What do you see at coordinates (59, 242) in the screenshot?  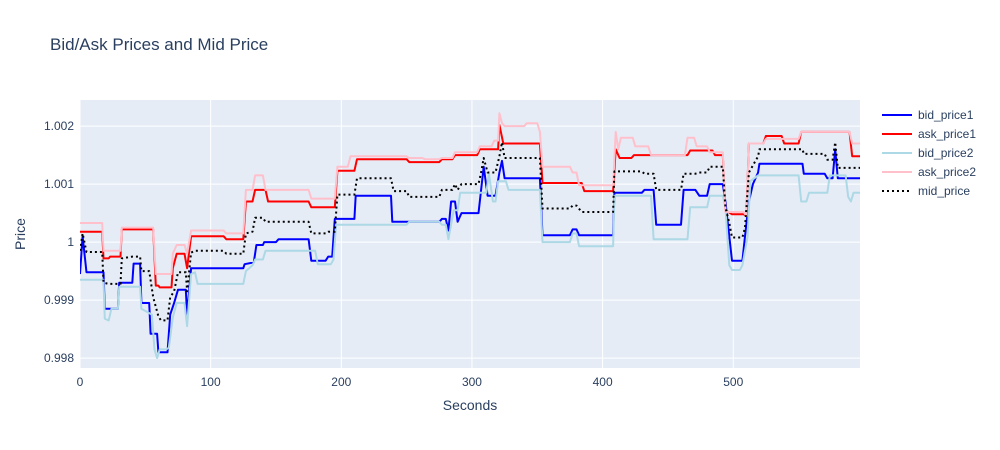 I see `y-axis-ticks: 0.998 0.999 1 1.001 1.002` at bounding box center [59, 242].